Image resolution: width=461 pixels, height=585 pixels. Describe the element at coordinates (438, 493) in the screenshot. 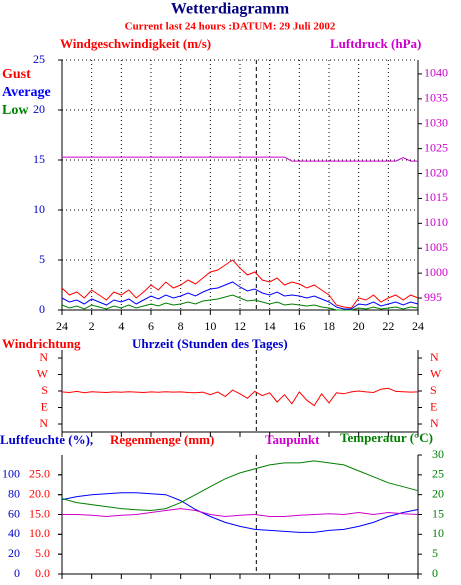

I see `y2-tick-label: 20` at that location.